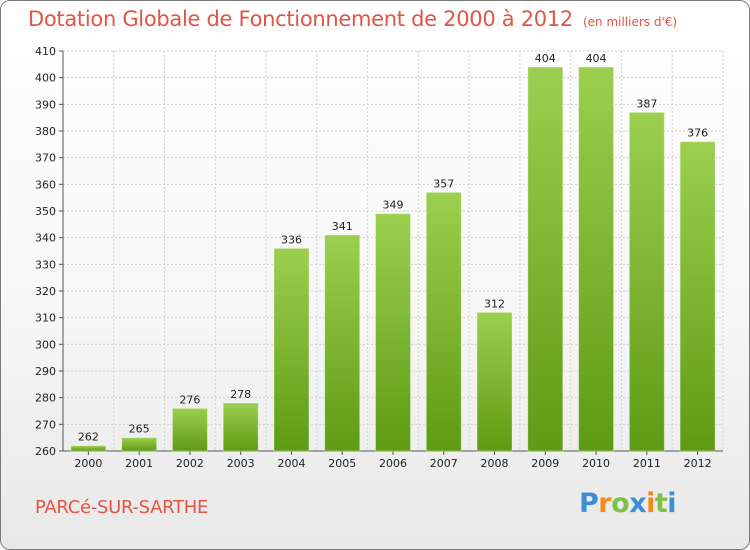  I want to click on y-tick-label: 290, so click(45, 371).